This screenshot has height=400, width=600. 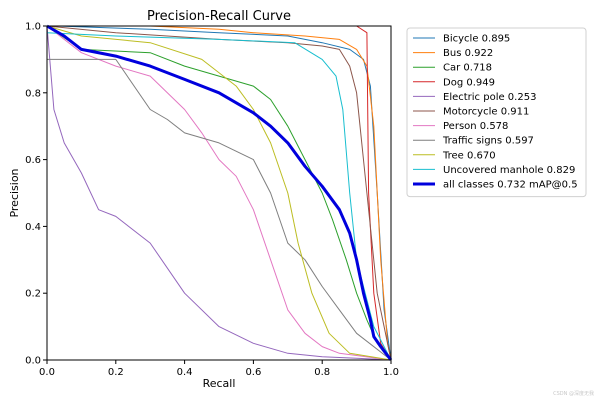 I want to click on x-axis-label: Recall, so click(x=219, y=383).